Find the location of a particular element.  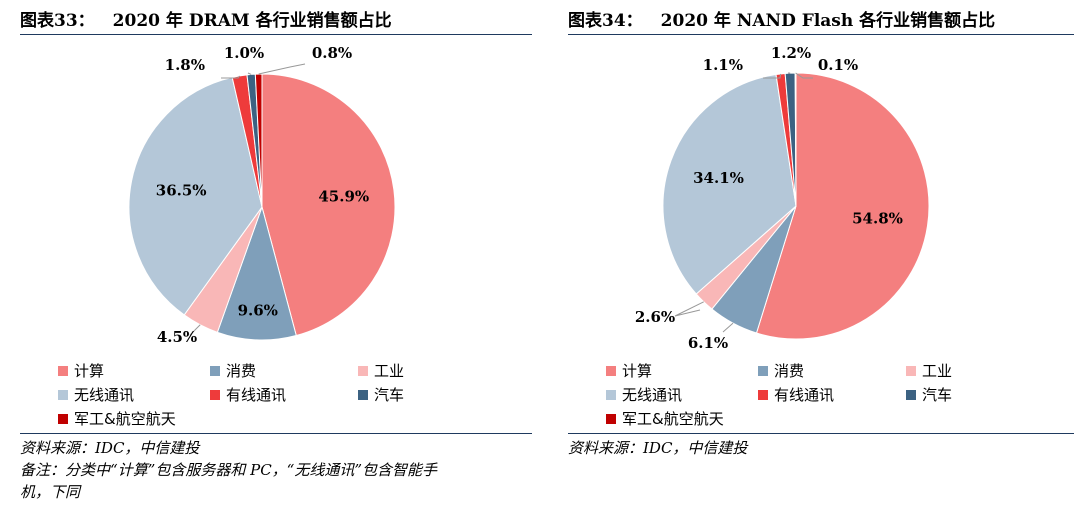

data-label-automotive: 1.0% is located at coordinates (244, 53).